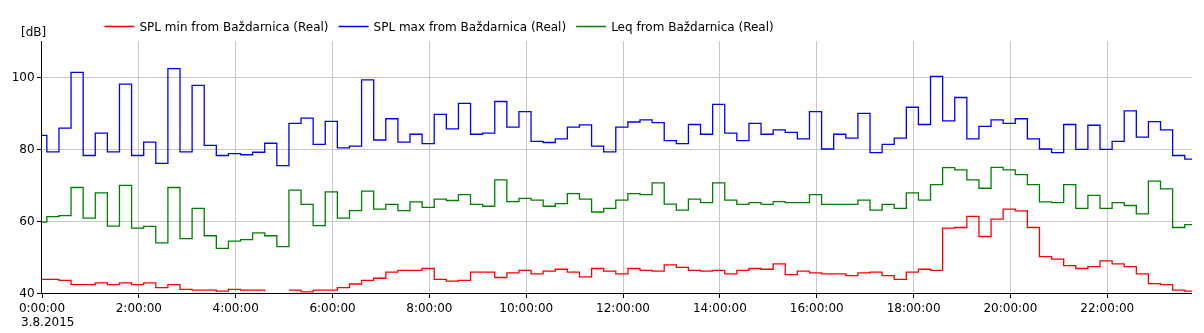 This screenshot has width=1204, height=333. What do you see at coordinates (470, 27) in the screenshot?
I see `legend-label: SPL max from Baždarnica (Real)` at bounding box center [470, 27].